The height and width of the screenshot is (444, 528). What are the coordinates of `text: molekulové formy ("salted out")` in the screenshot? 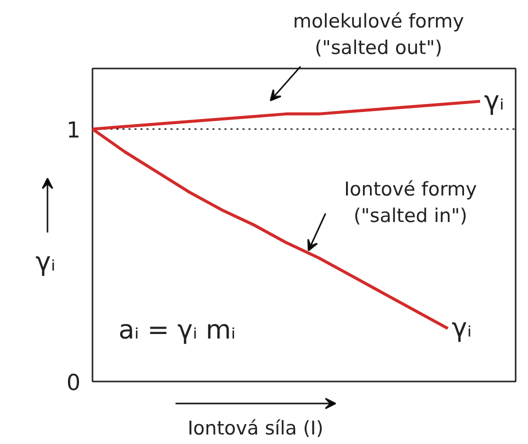 It's located at (378, 34).